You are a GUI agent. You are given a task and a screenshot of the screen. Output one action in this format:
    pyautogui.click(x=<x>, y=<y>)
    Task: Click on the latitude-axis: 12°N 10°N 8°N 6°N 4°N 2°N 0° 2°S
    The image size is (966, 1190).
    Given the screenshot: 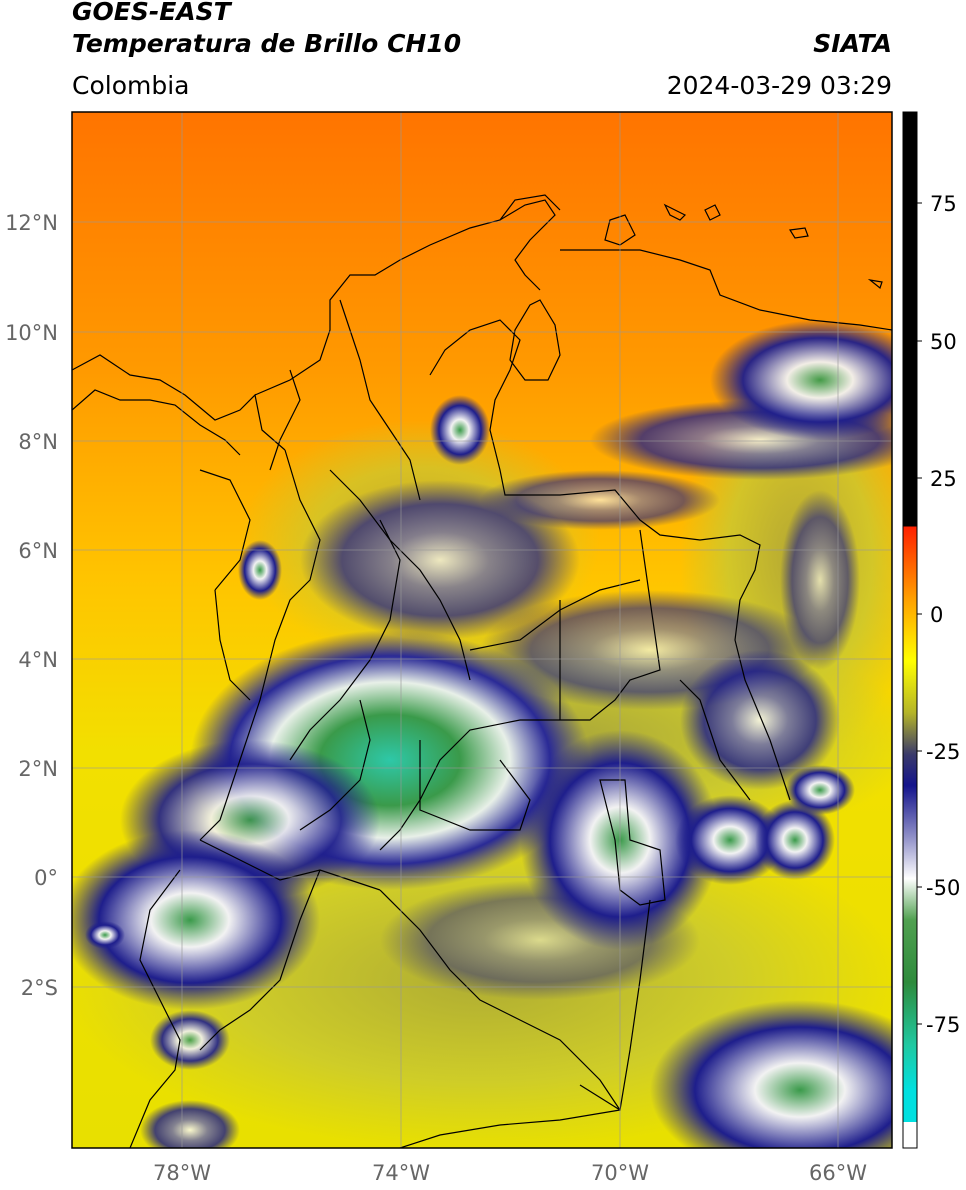 What is the action you would take?
    pyautogui.click(x=31, y=605)
    